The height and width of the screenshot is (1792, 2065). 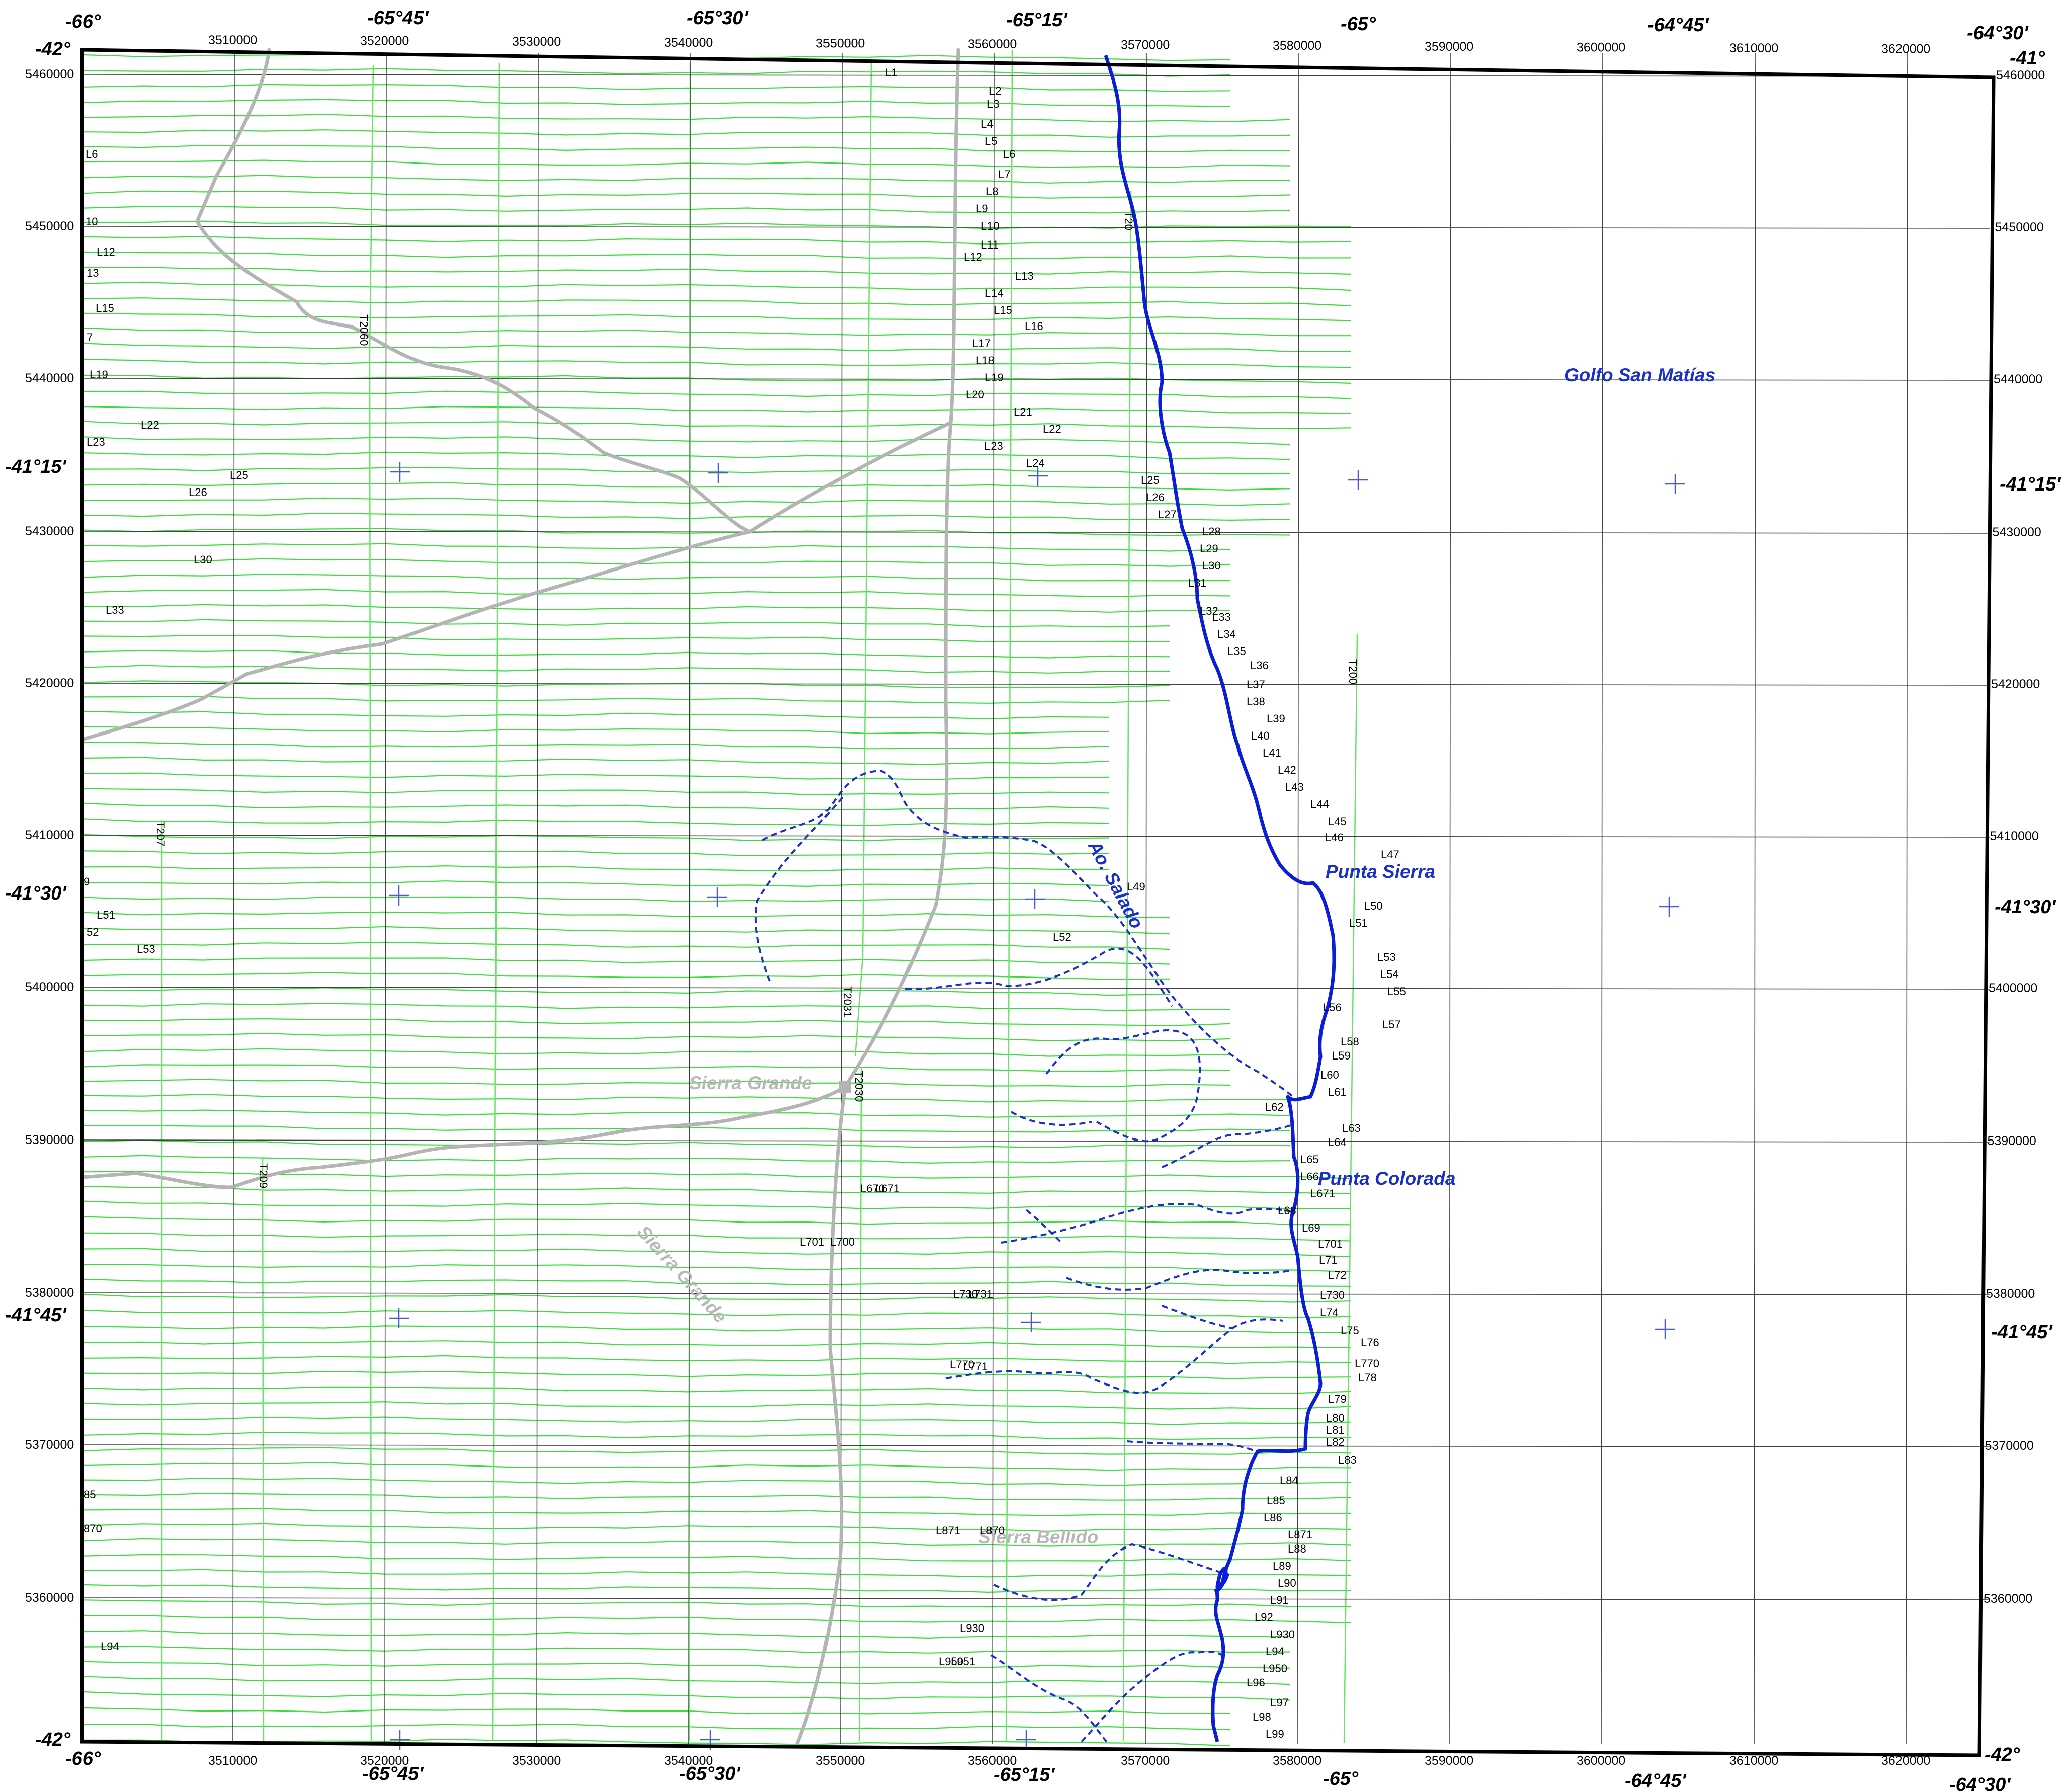 What do you see at coordinates (1334, 837) in the screenshot?
I see `line-label: L46` at bounding box center [1334, 837].